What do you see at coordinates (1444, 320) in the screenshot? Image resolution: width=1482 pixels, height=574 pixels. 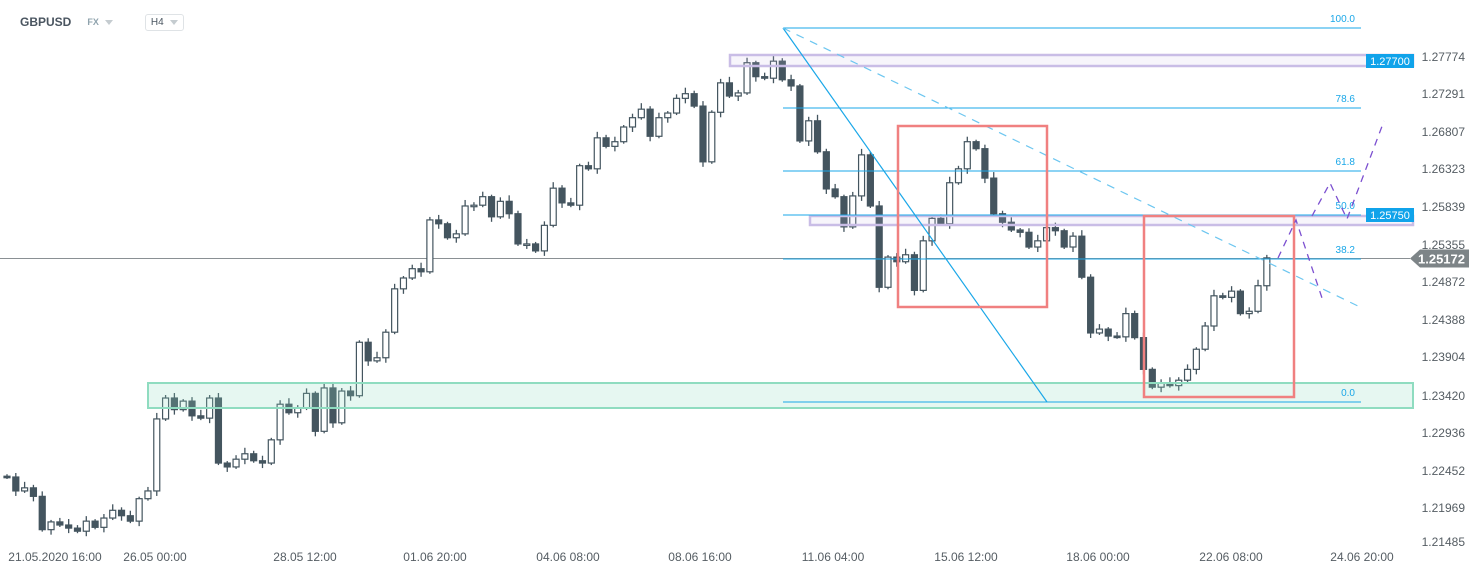 I see `price-tick-label: 1.24388` at bounding box center [1444, 320].